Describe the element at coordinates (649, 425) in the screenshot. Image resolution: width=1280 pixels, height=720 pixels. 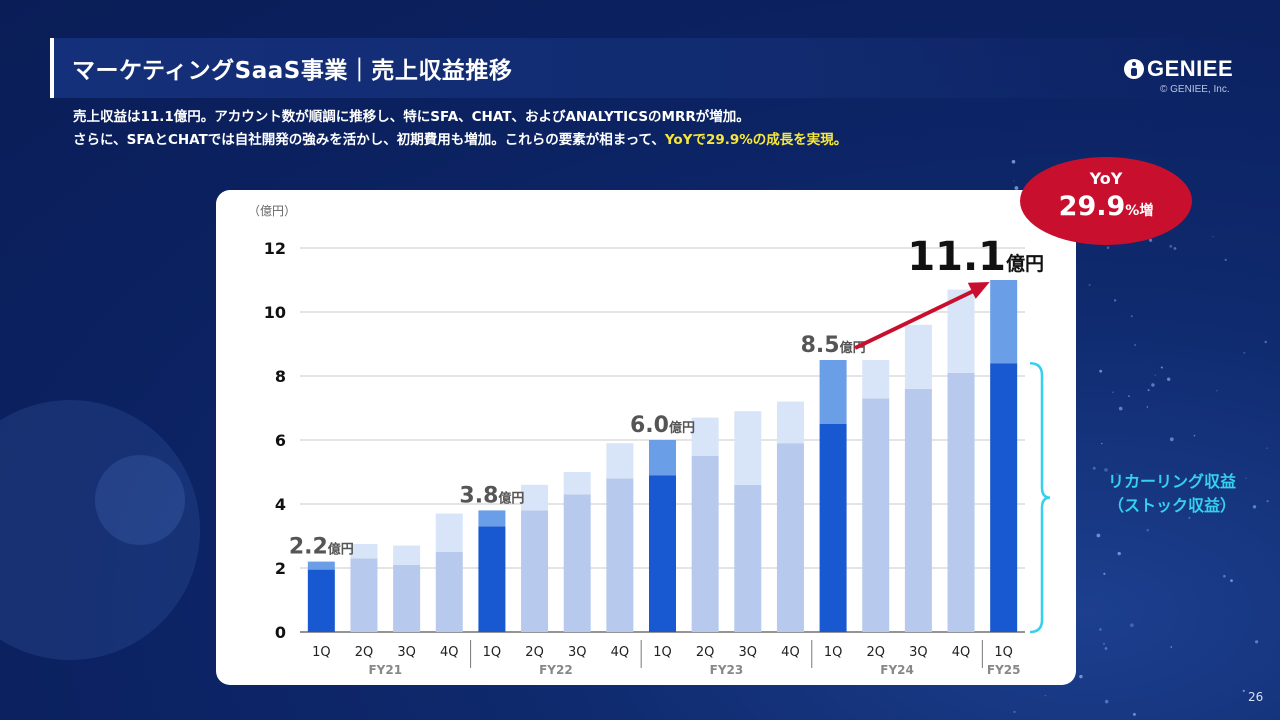
I see `annotation-value: 6.0` at that location.